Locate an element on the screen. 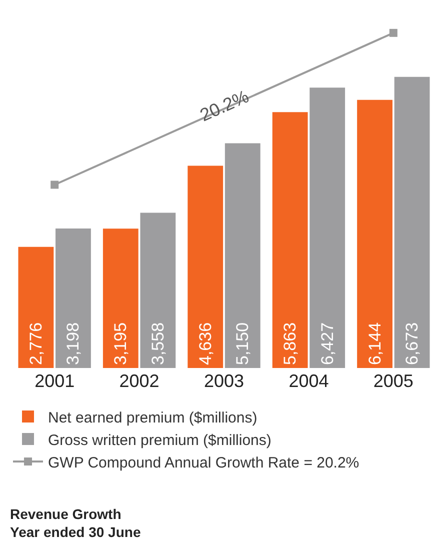 This screenshot has height=553, width=448. data-label: 4,636 is located at coordinates (205, 343).